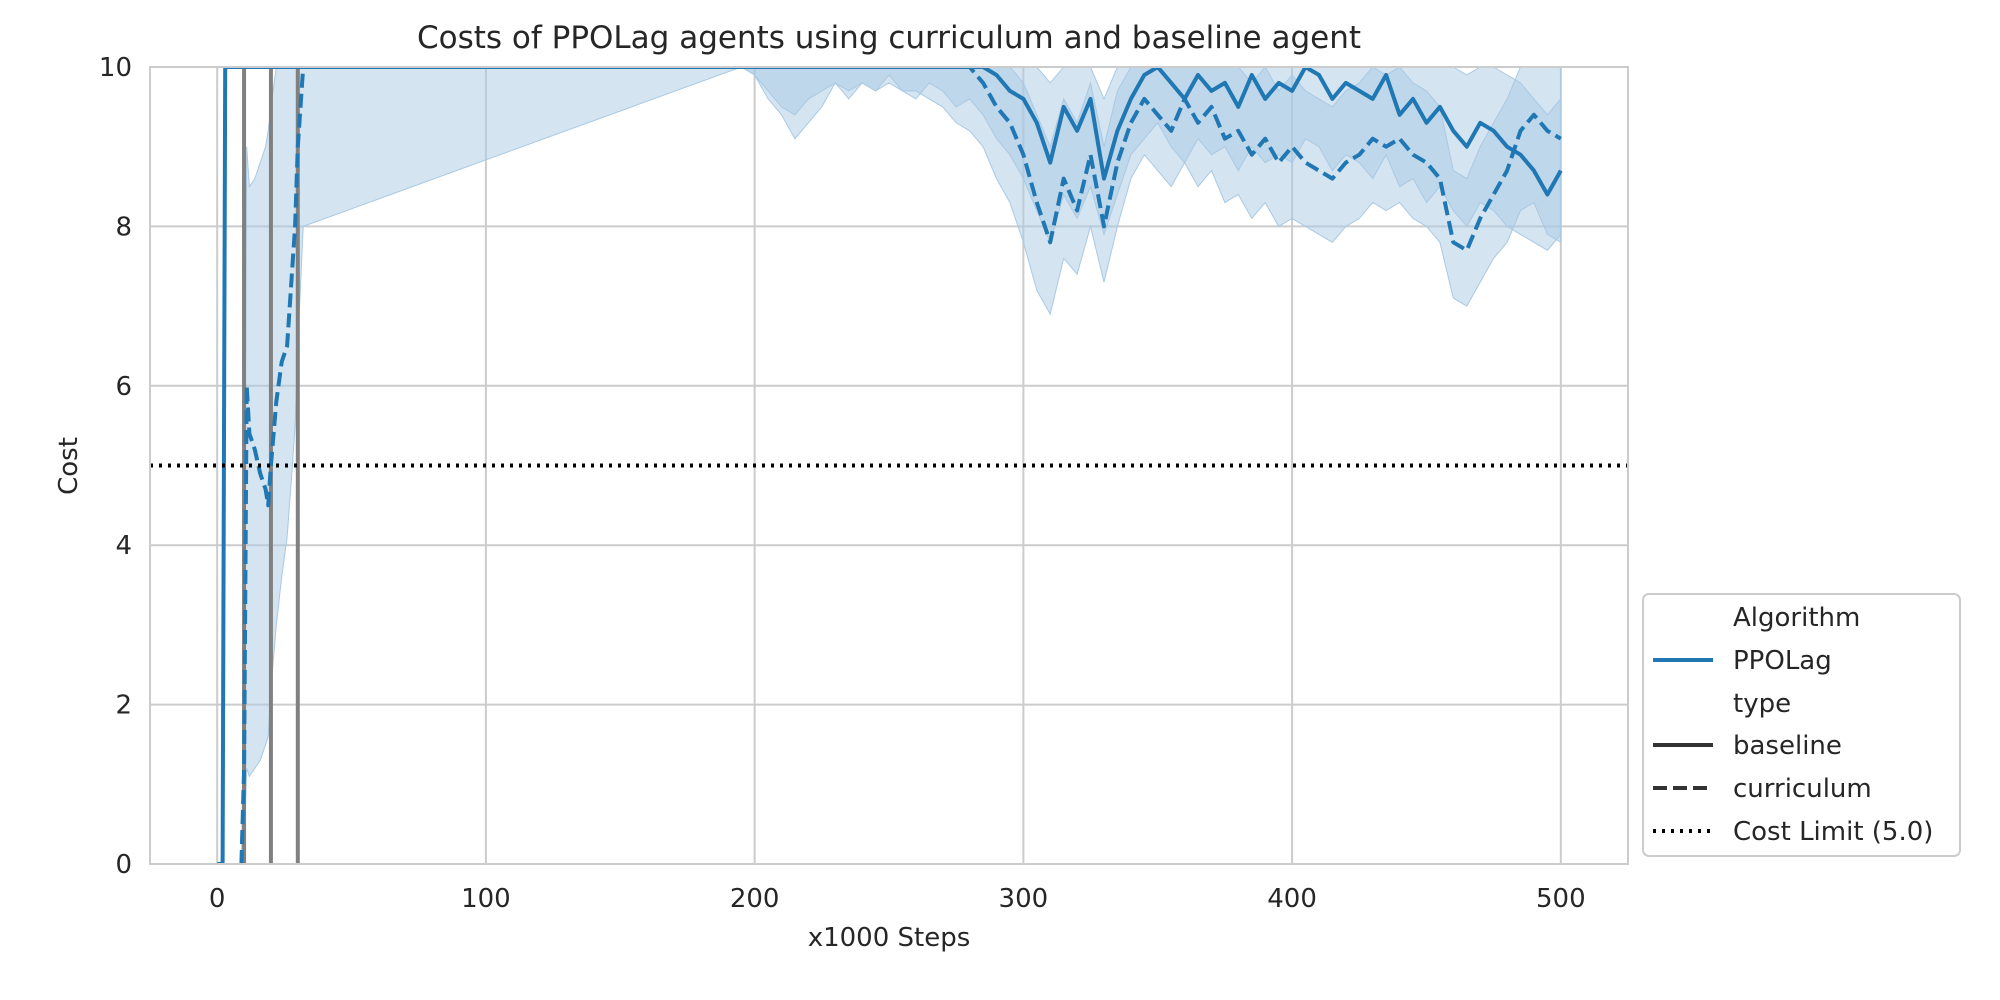 The image size is (2000, 1000). Describe the element at coordinates (755, 899) in the screenshot. I see `x-tick-label-200: 200` at that location.